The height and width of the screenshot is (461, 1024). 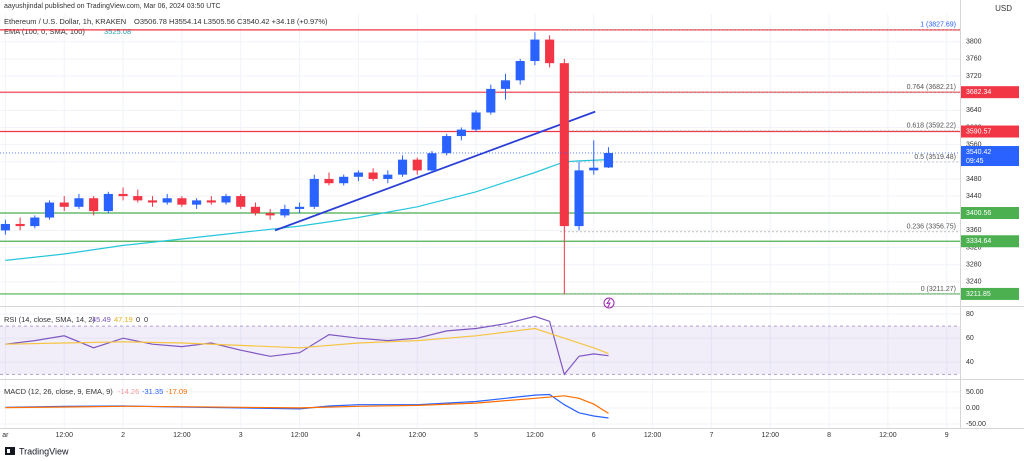 What do you see at coordinates (978, 294) in the screenshot?
I see `level-badge-label: 3211.85` at bounding box center [978, 294].